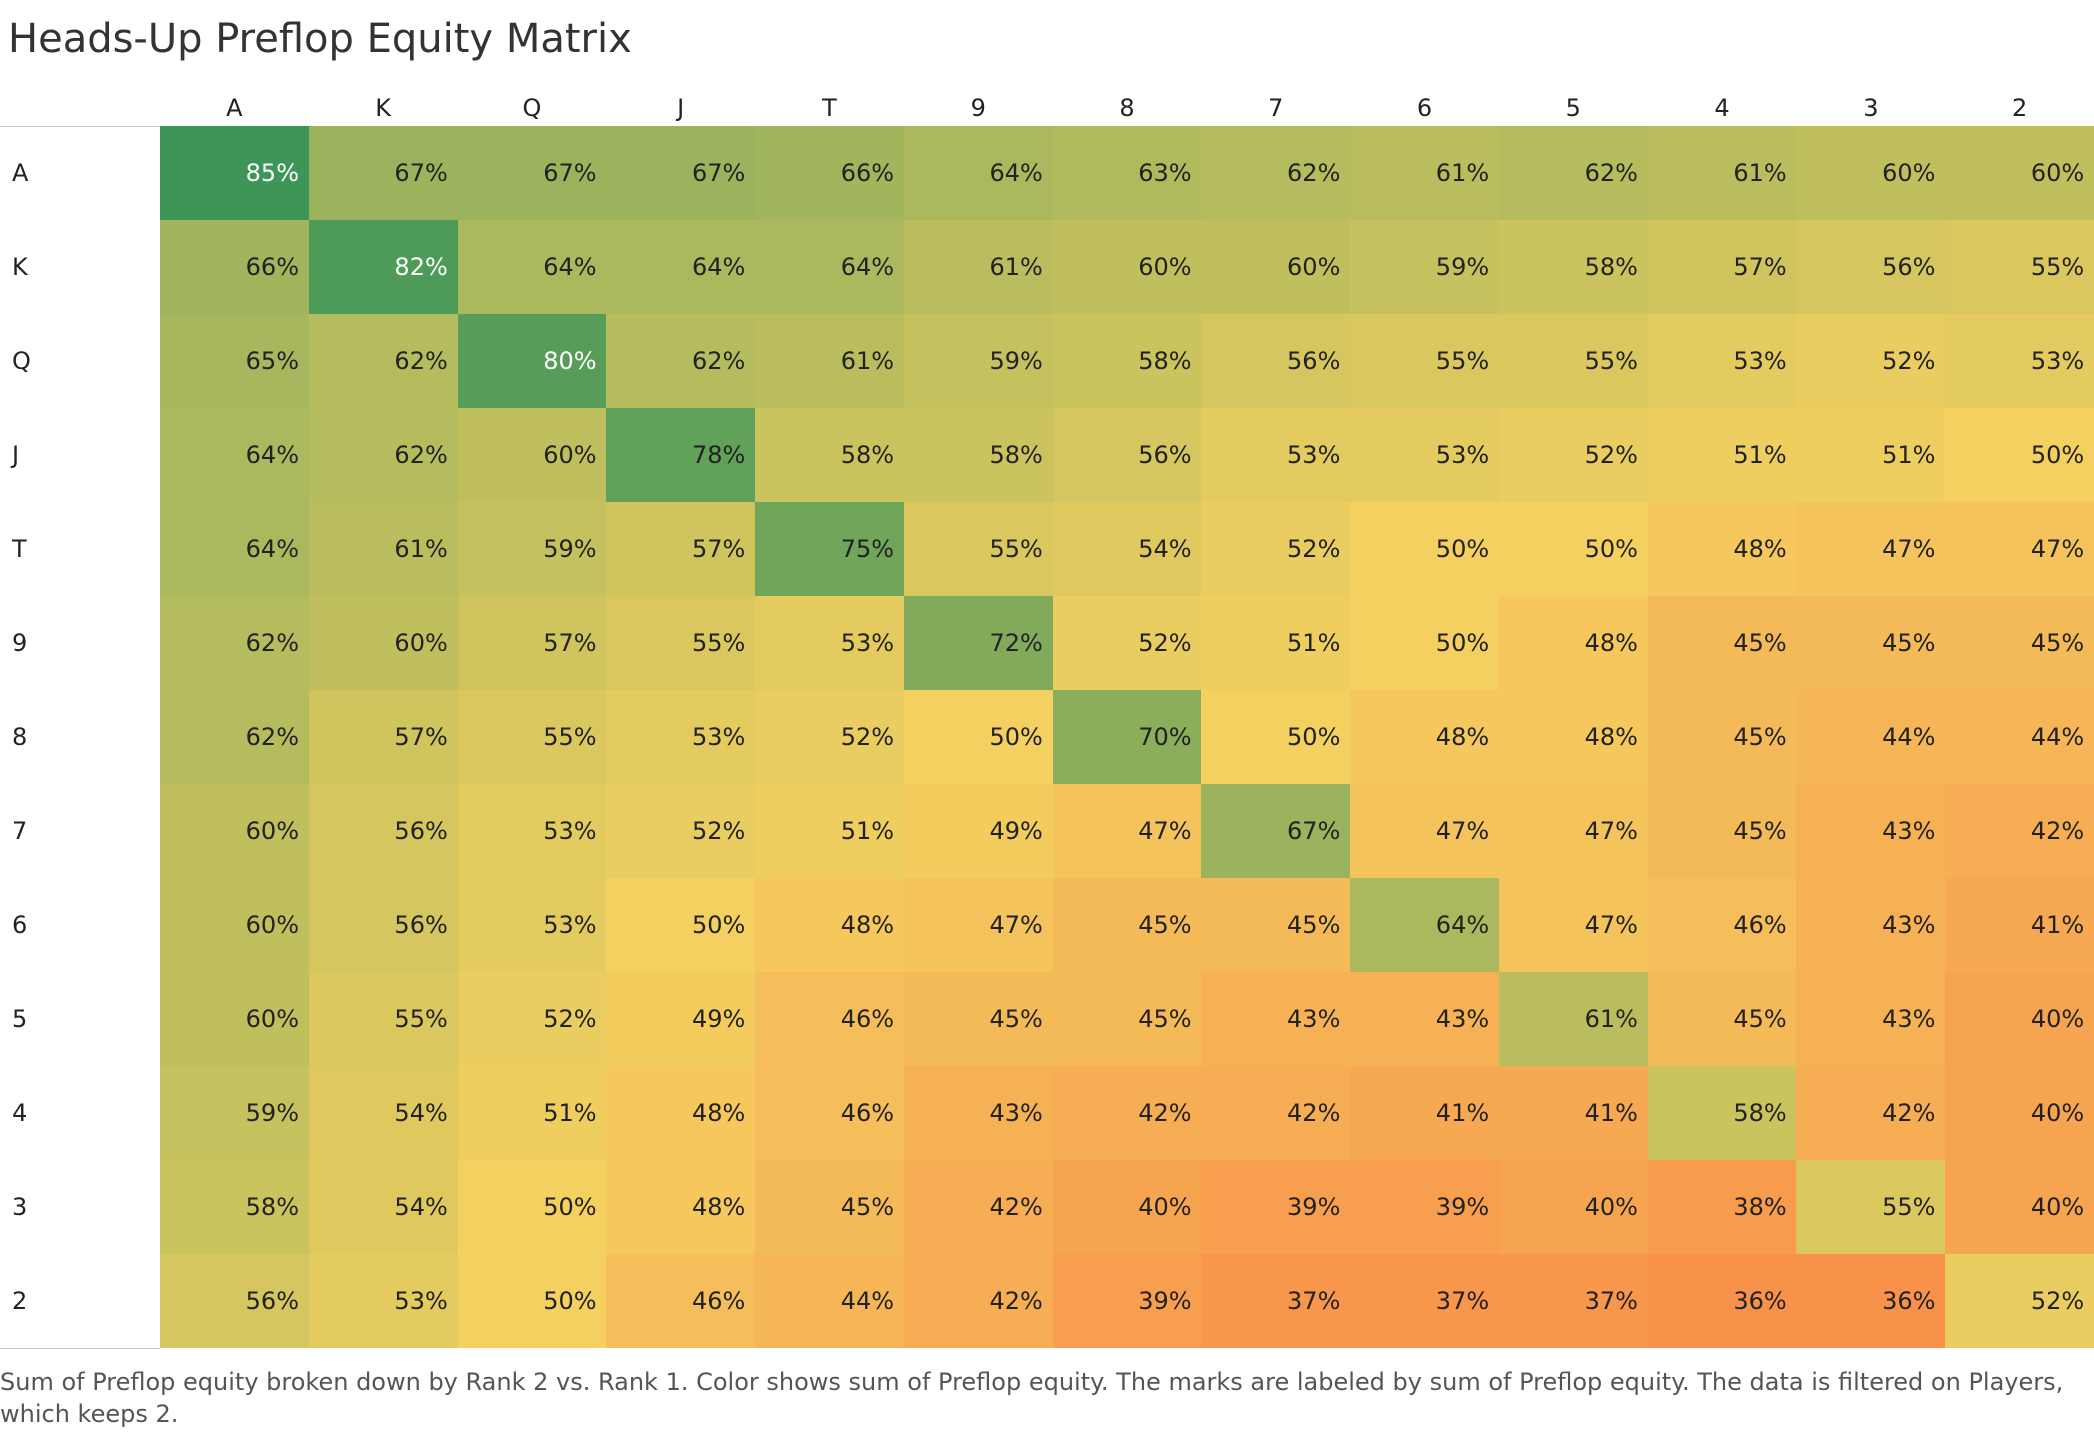 The image size is (2094, 1434). What do you see at coordinates (1276, 108) in the screenshot?
I see `column-header: 7` at bounding box center [1276, 108].